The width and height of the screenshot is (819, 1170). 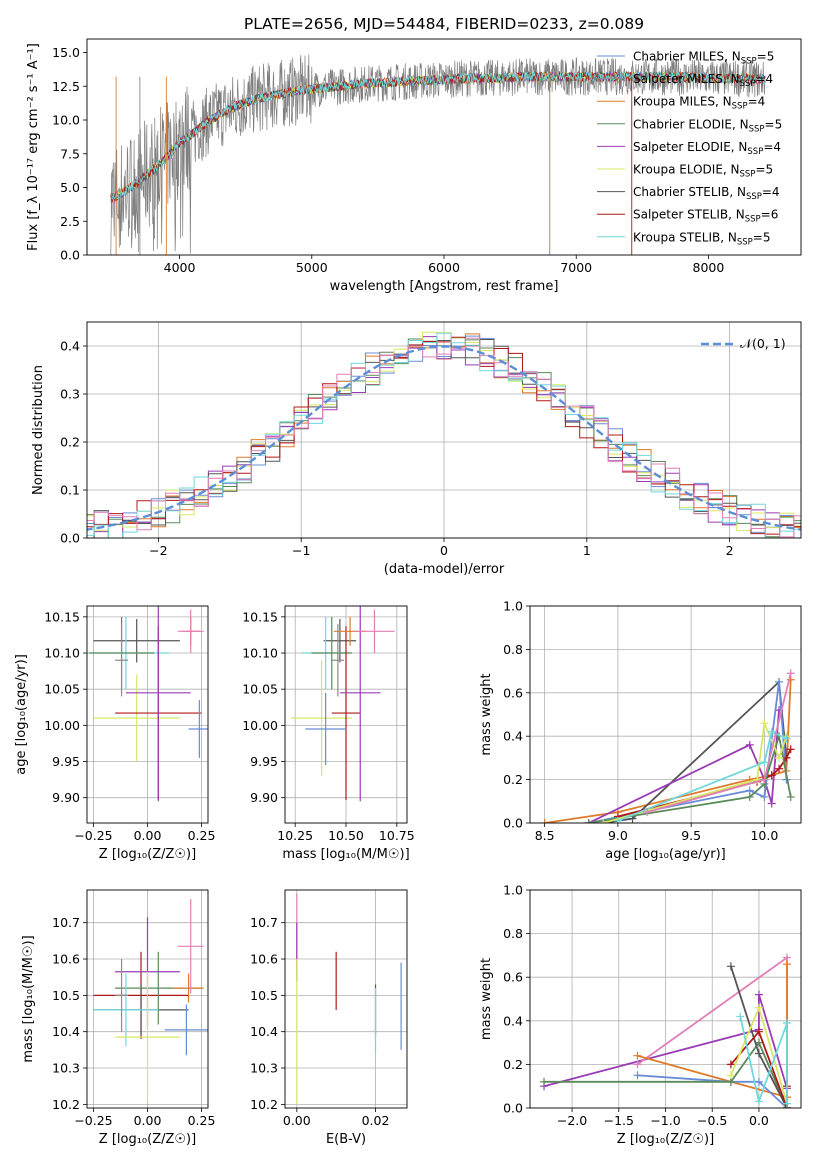 What do you see at coordinates (70, 153) in the screenshot?
I see `y-tick-label: 7.5` at bounding box center [70, 153].